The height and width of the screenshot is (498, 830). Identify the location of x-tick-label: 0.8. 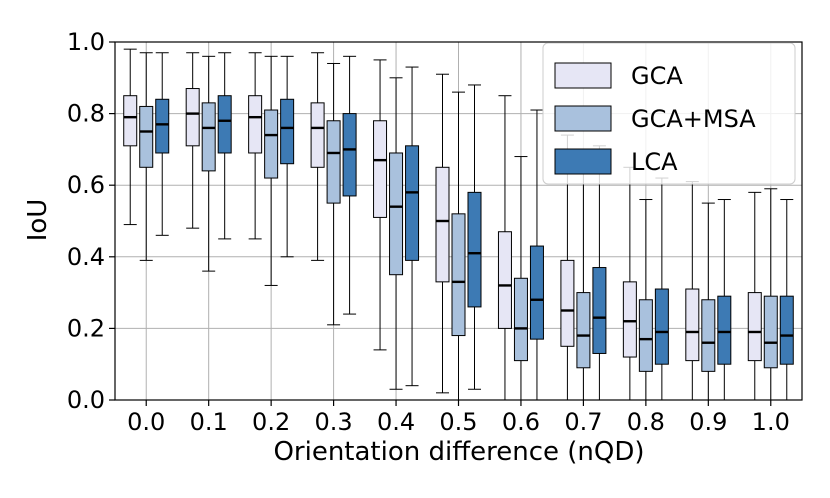
(646, 422).